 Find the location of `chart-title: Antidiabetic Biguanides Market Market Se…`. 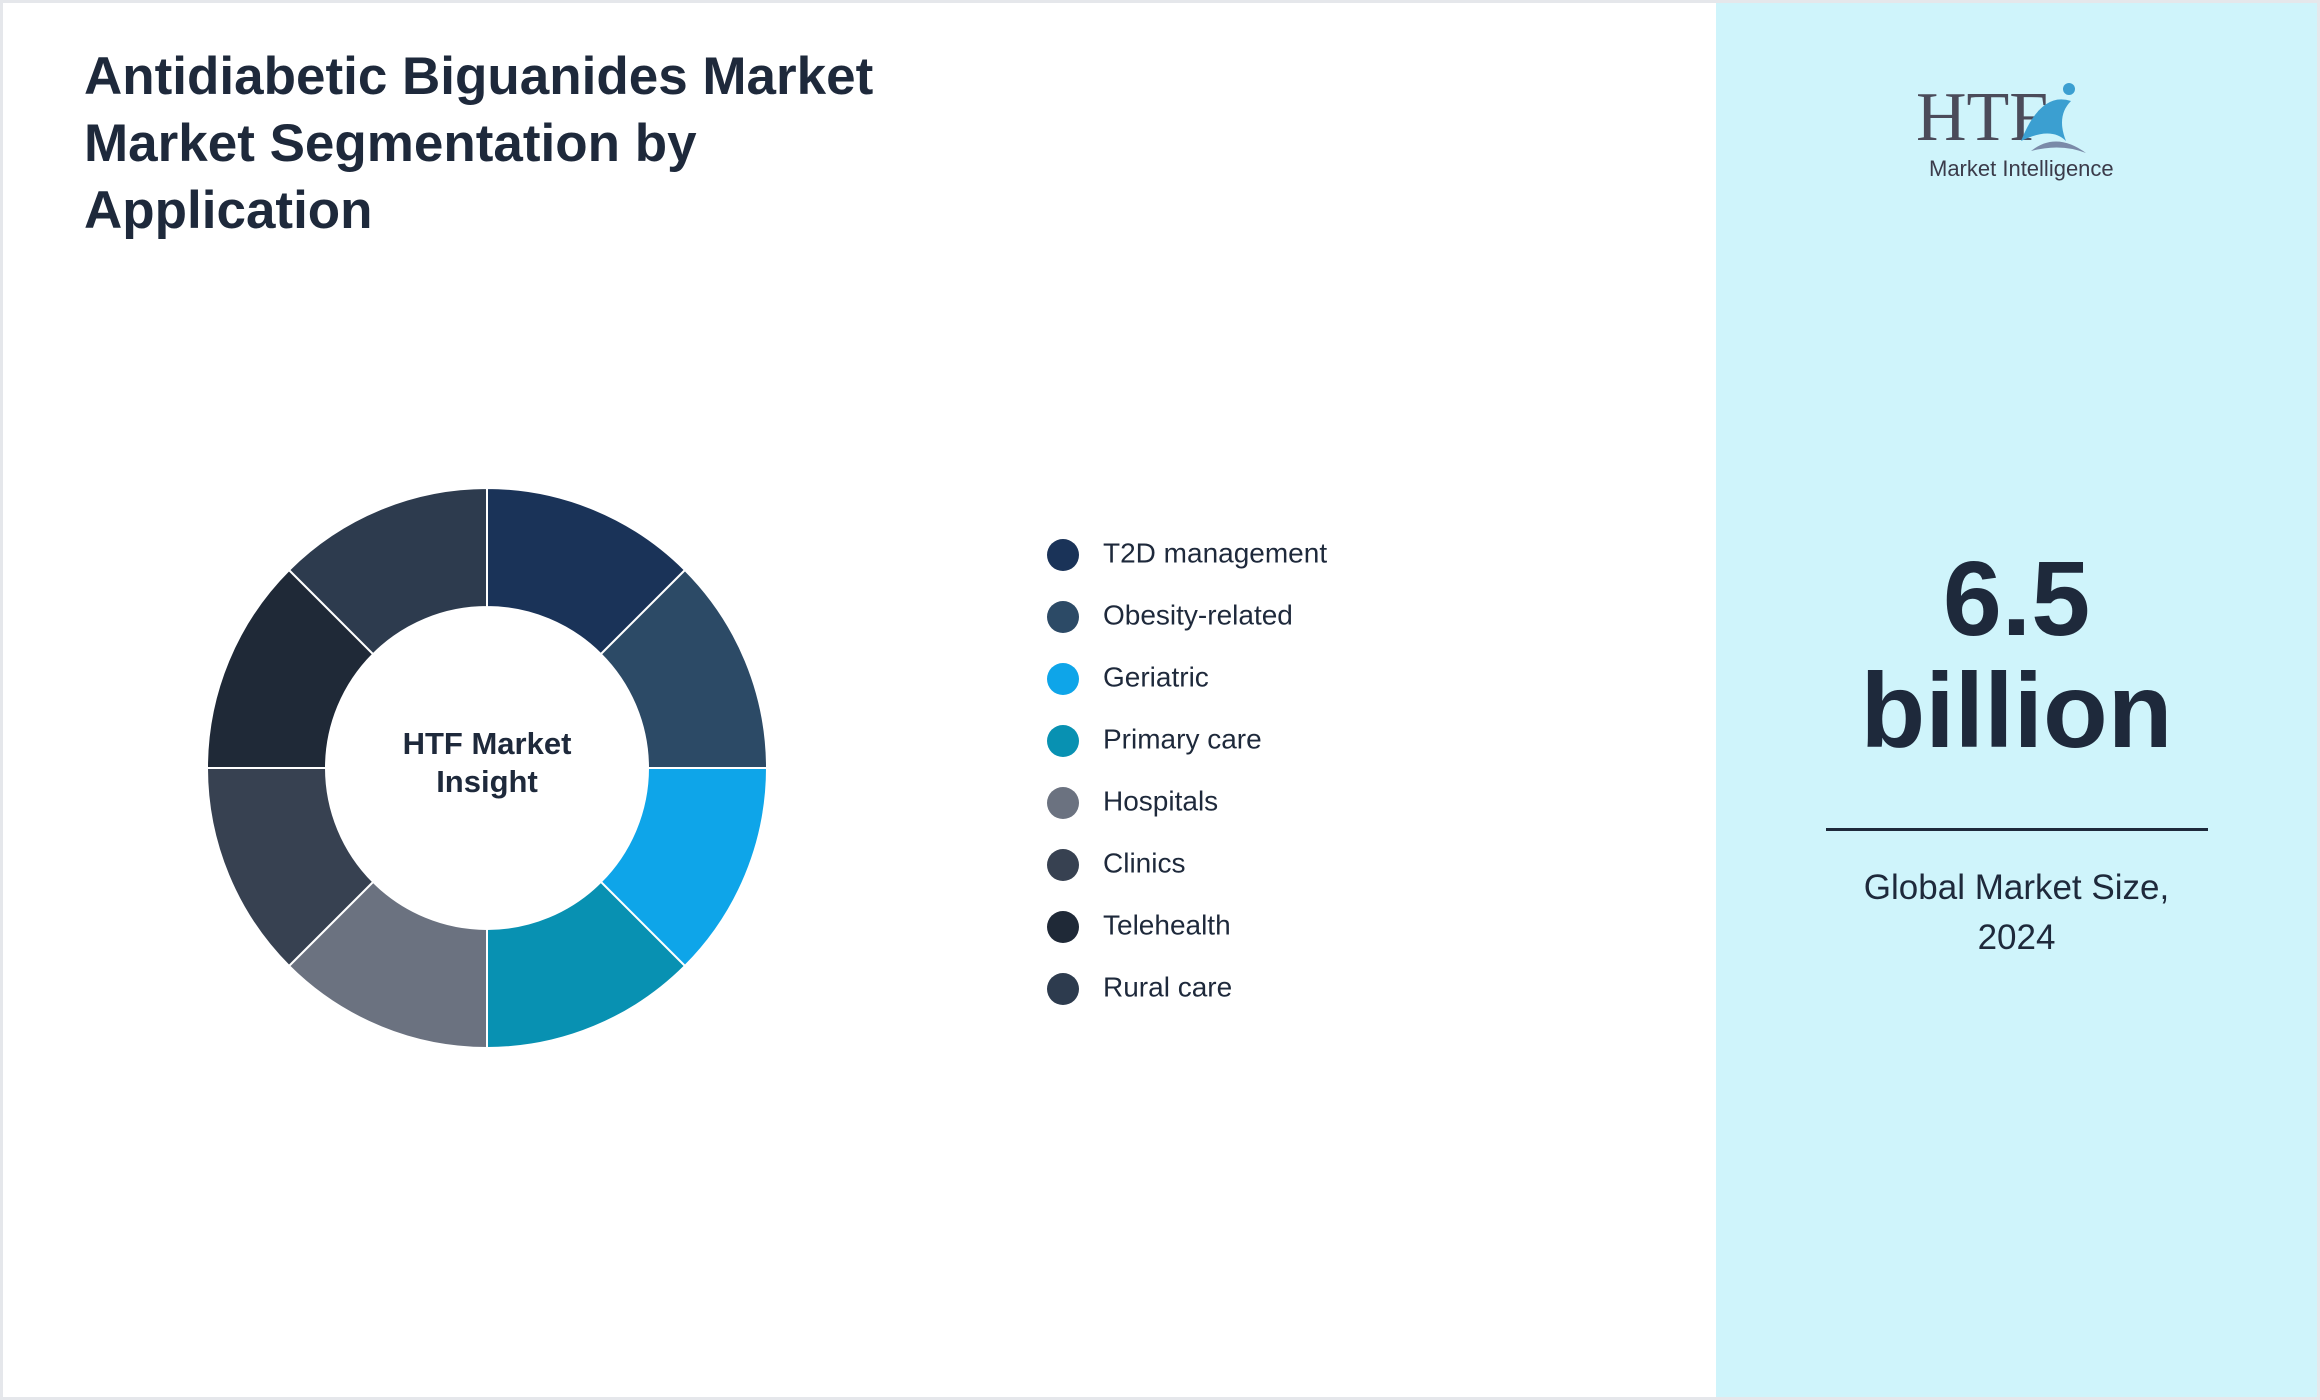

chart-title: Antidiabetic Biguanides Market Market Se… is located at coordinates (479, 143).